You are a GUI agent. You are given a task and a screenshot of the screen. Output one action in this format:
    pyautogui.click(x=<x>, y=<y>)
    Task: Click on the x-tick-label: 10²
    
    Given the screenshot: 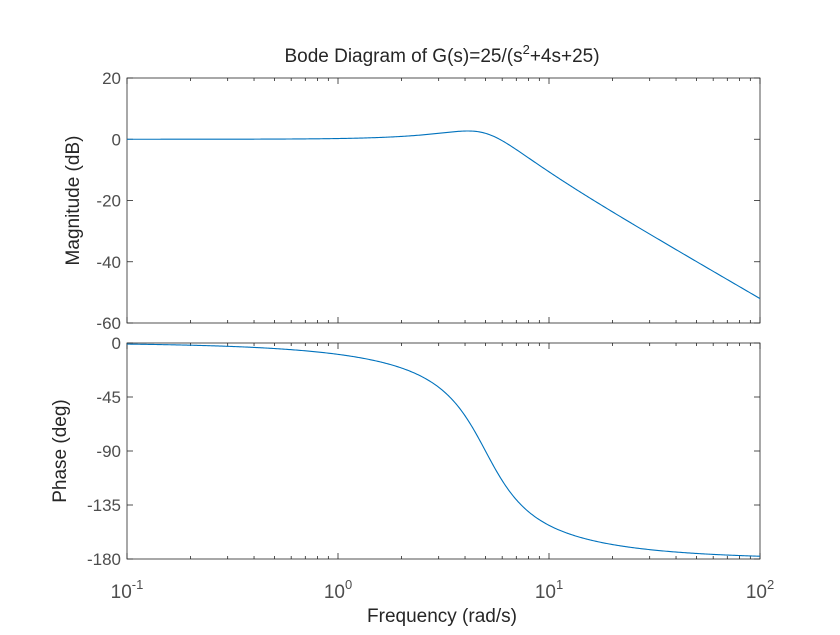 What is the action you would take?
    pyautogui.click(x=760, y=590)
    